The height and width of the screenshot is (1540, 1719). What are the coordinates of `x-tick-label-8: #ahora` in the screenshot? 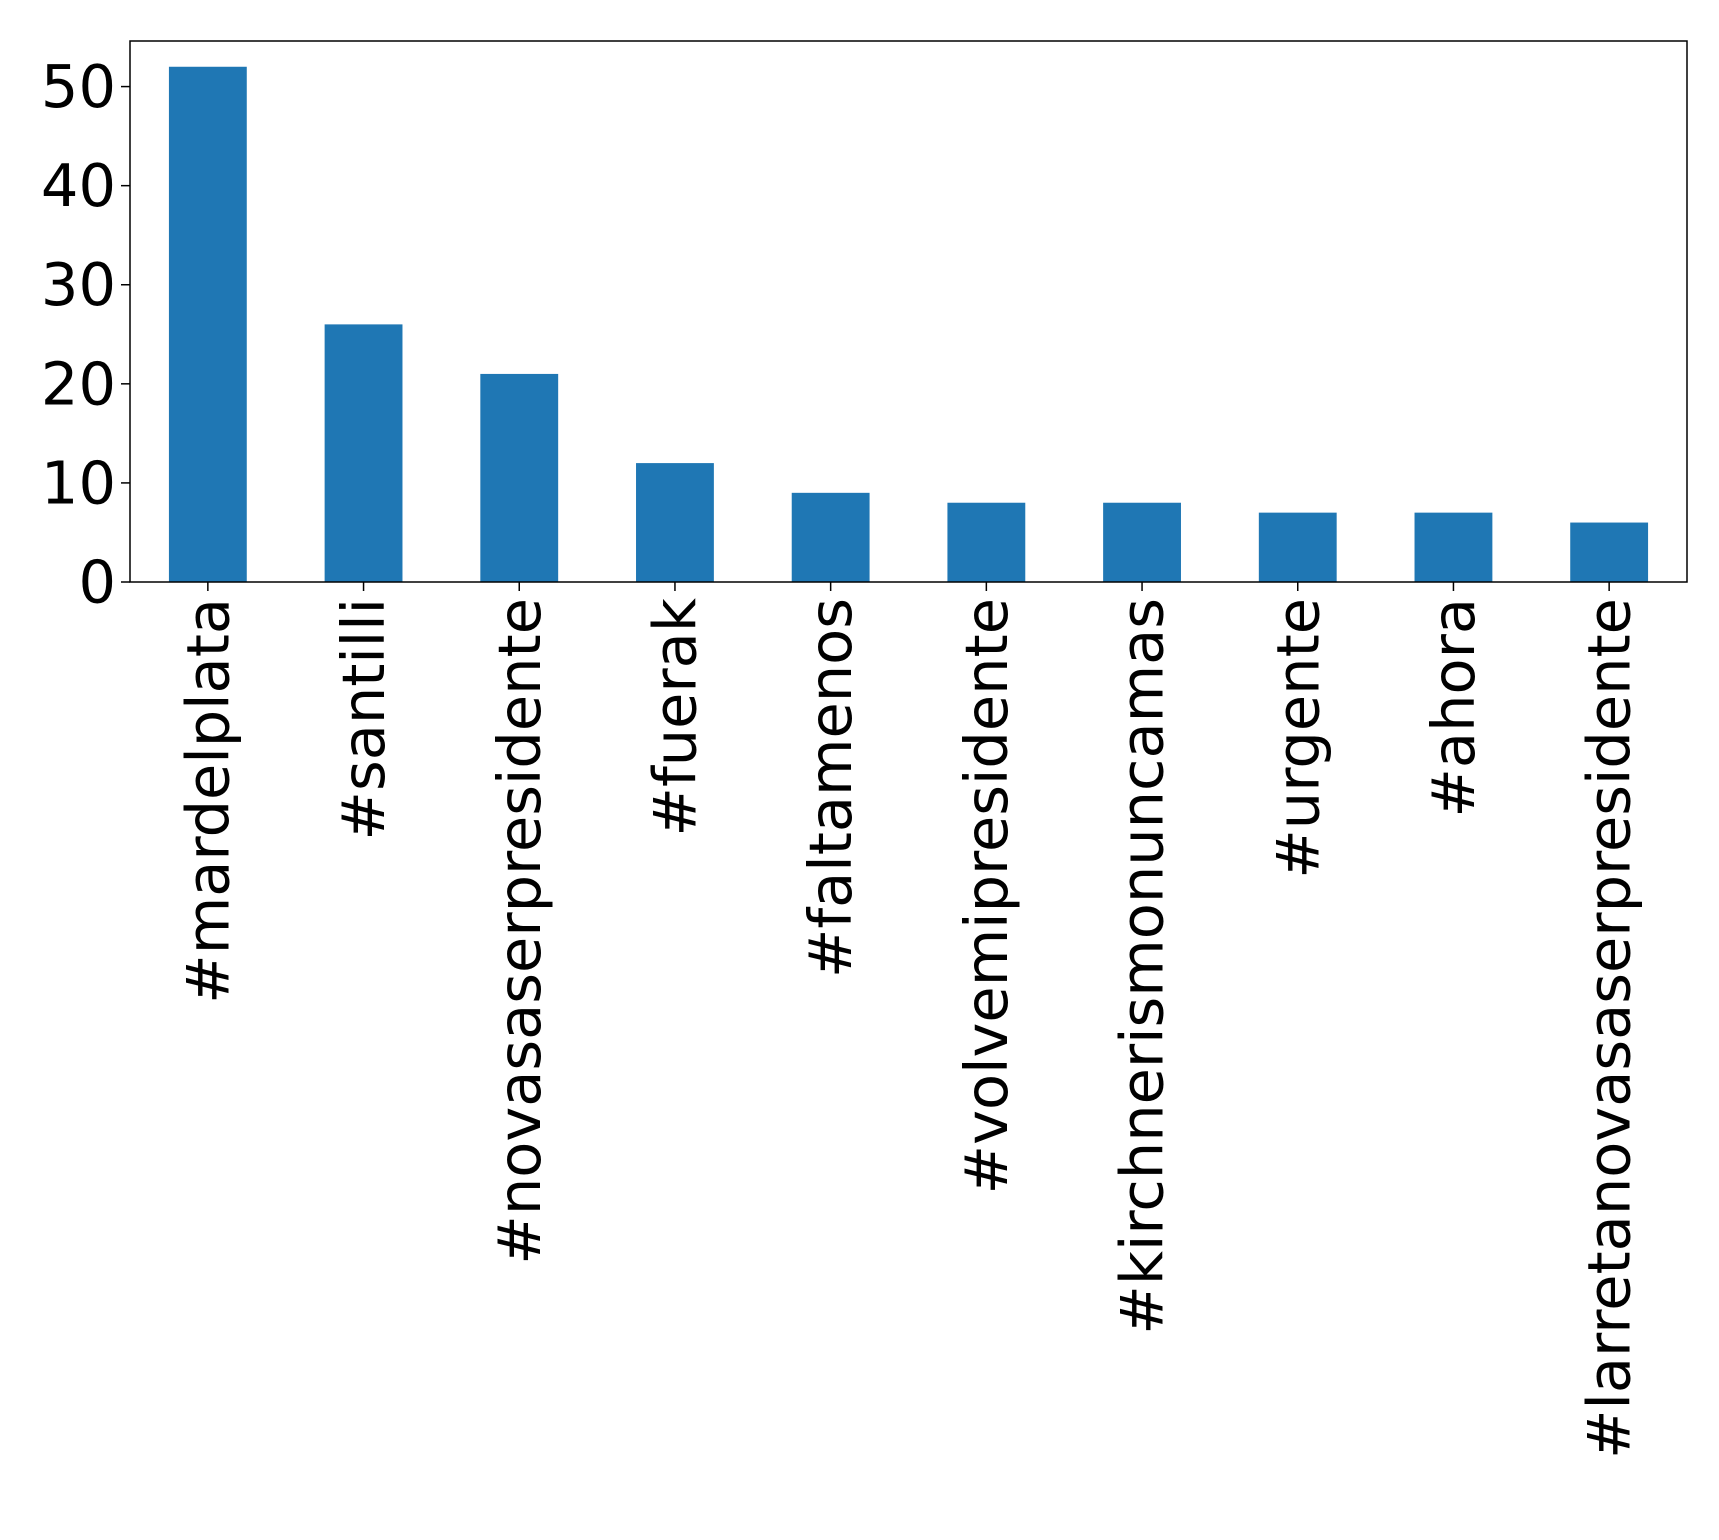 It's located at (1453, 708).